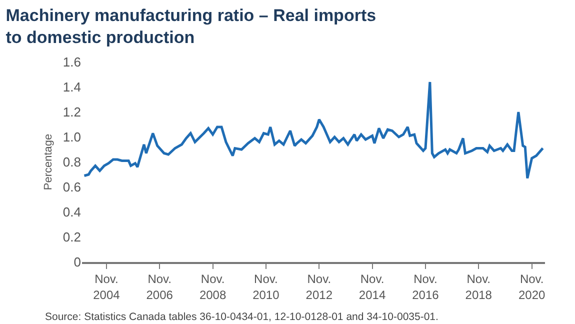 The width and height of the screenshot is (575, 324). Describe the element at coordinates (71, 137) in the screenshot. I see `y-tick-label: 1.0` at that location.